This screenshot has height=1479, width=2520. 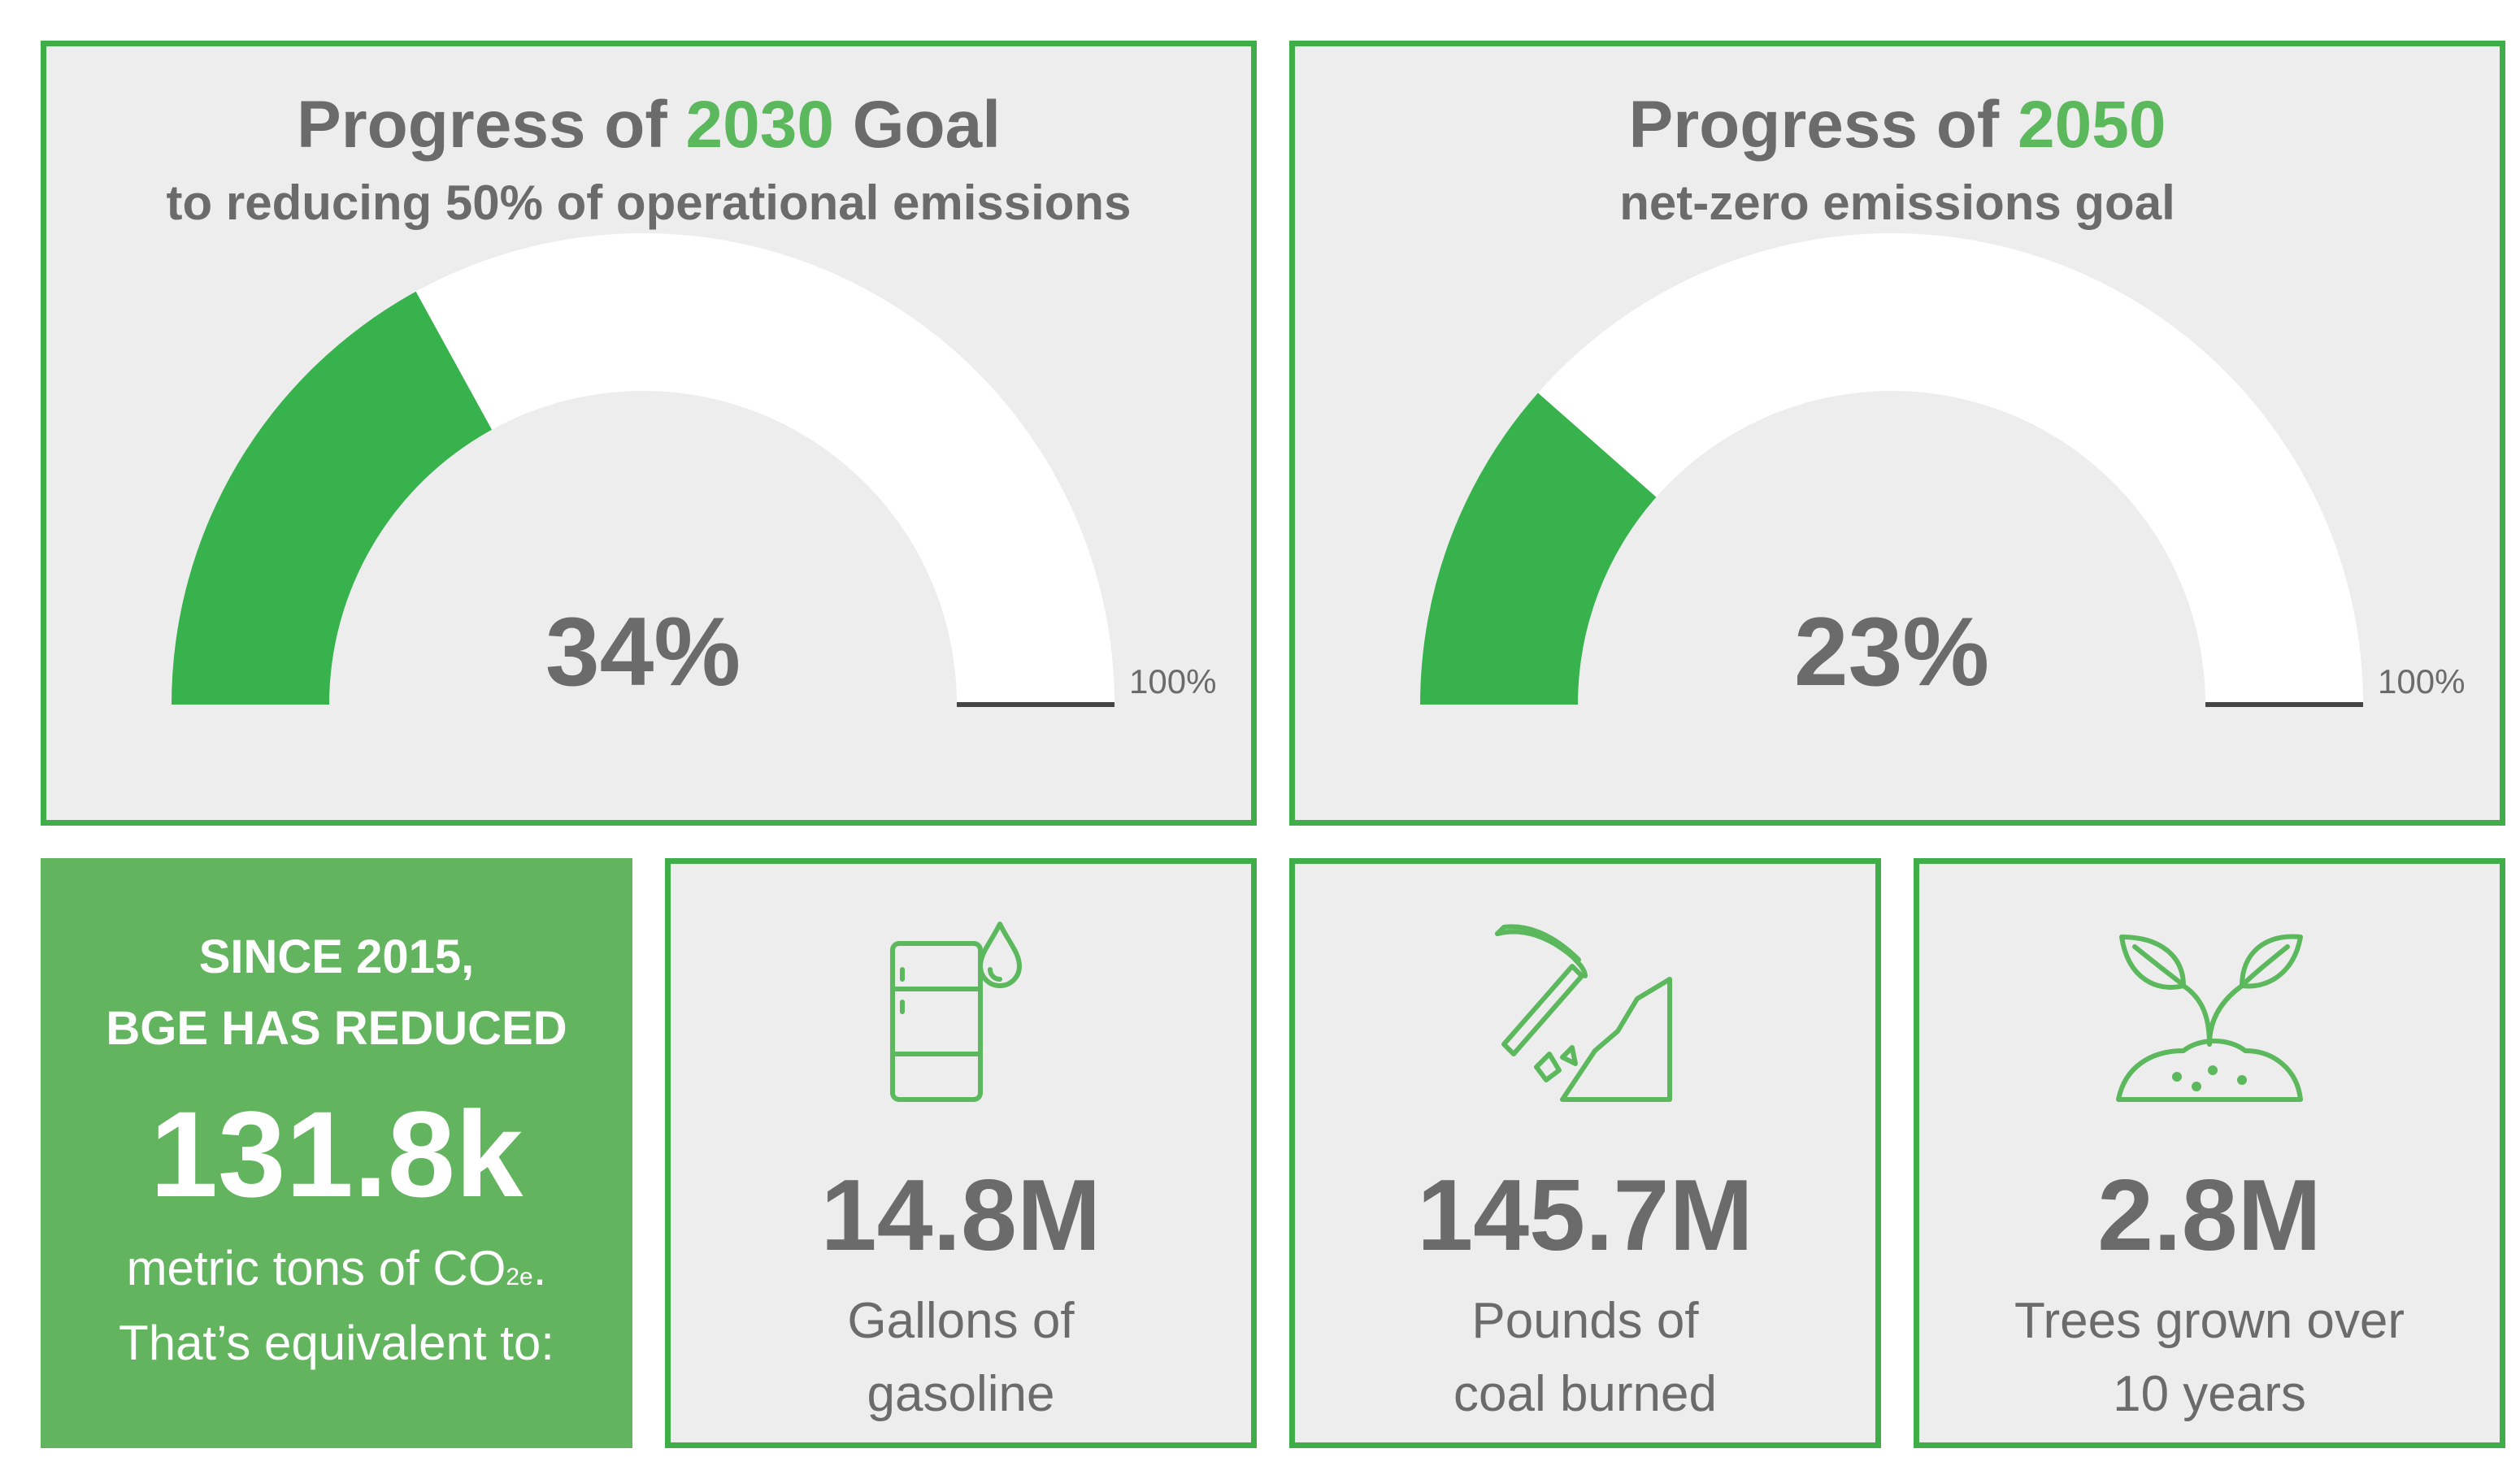 I want to click on summary-number: 131.8k, so click(x=337, y=1154).